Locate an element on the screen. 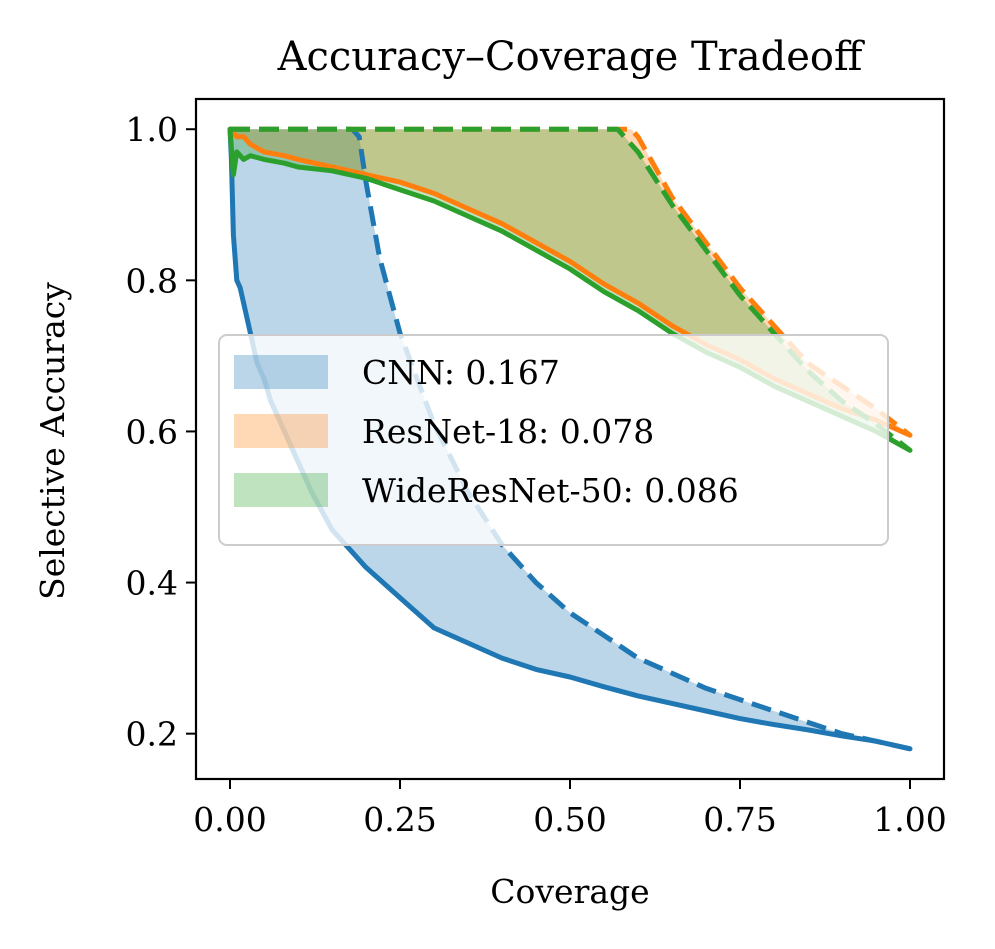  y-tick-label: 0.8 is located at coordinates (152, 280).